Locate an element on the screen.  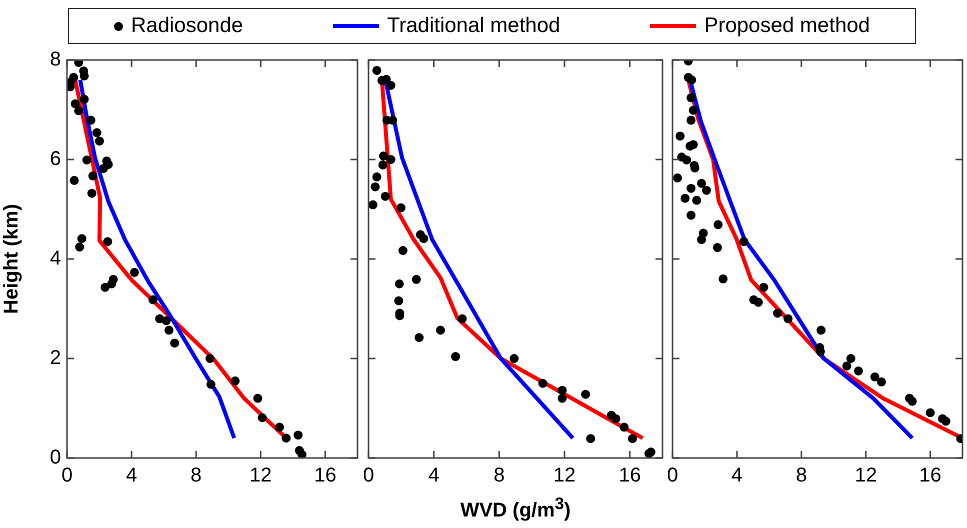
y-tick-label: 8 is located at coordinates (55, 59).